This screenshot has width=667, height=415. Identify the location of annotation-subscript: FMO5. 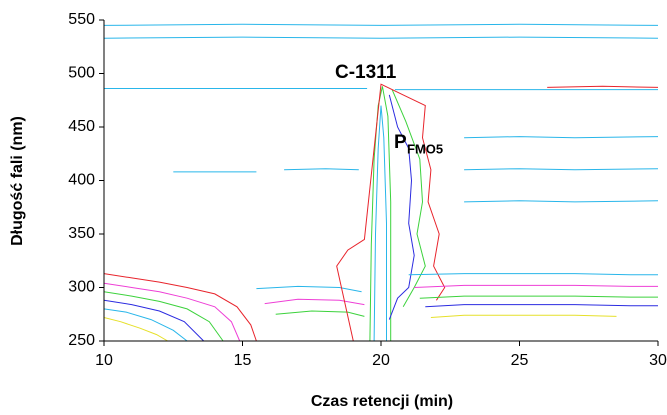
(425, 148).